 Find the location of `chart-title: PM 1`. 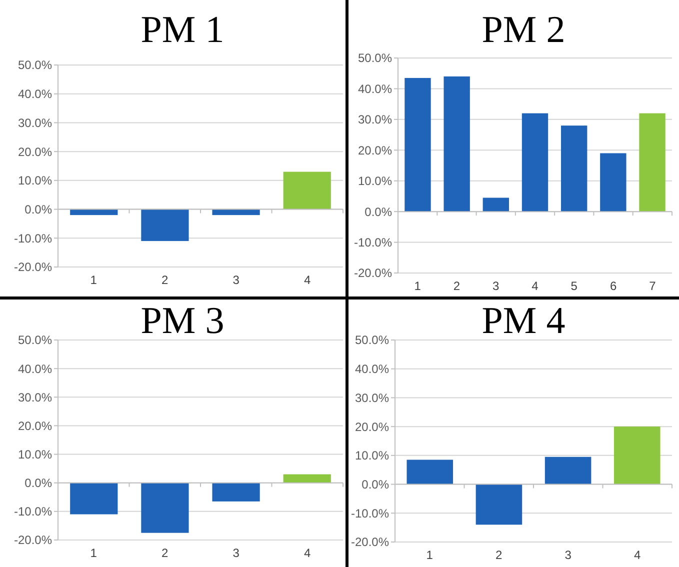

chart-title: PM 1 is located at coordinates (182, 30).